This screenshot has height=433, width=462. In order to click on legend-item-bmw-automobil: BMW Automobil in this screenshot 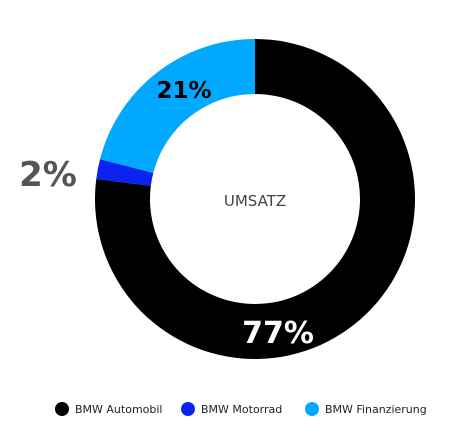, I will do `click(109, 409)`.